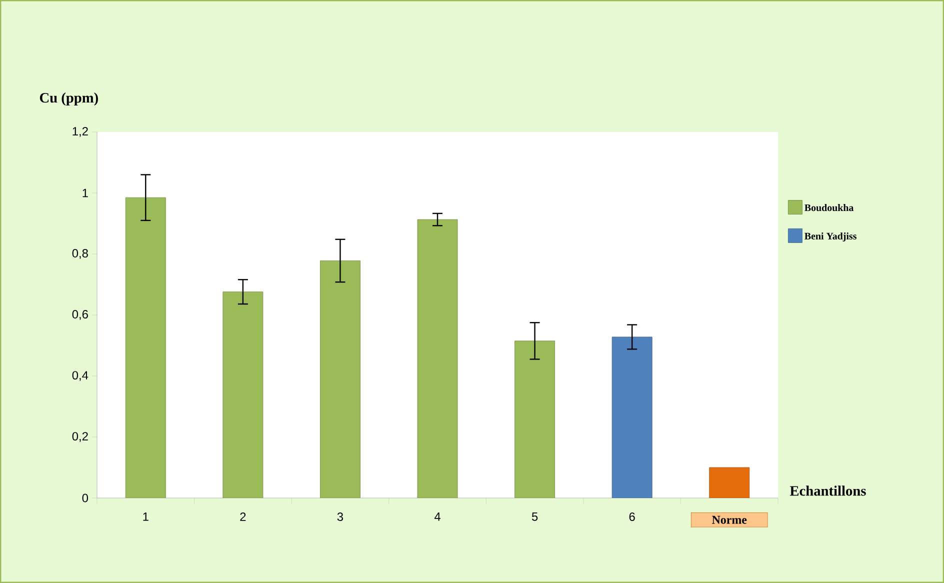 Image resolution: width=944 pixels, height=583 pixels. I want to click on legend-label: Boudoukha, so click(829, 208).